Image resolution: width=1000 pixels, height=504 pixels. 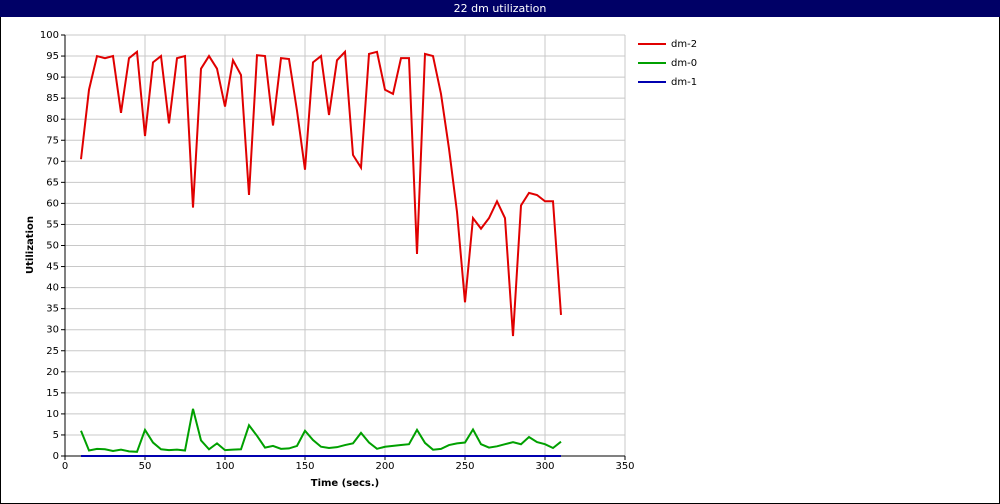 I want to click on chart-title: 22 dm utilization, so click(x=500, y=8).